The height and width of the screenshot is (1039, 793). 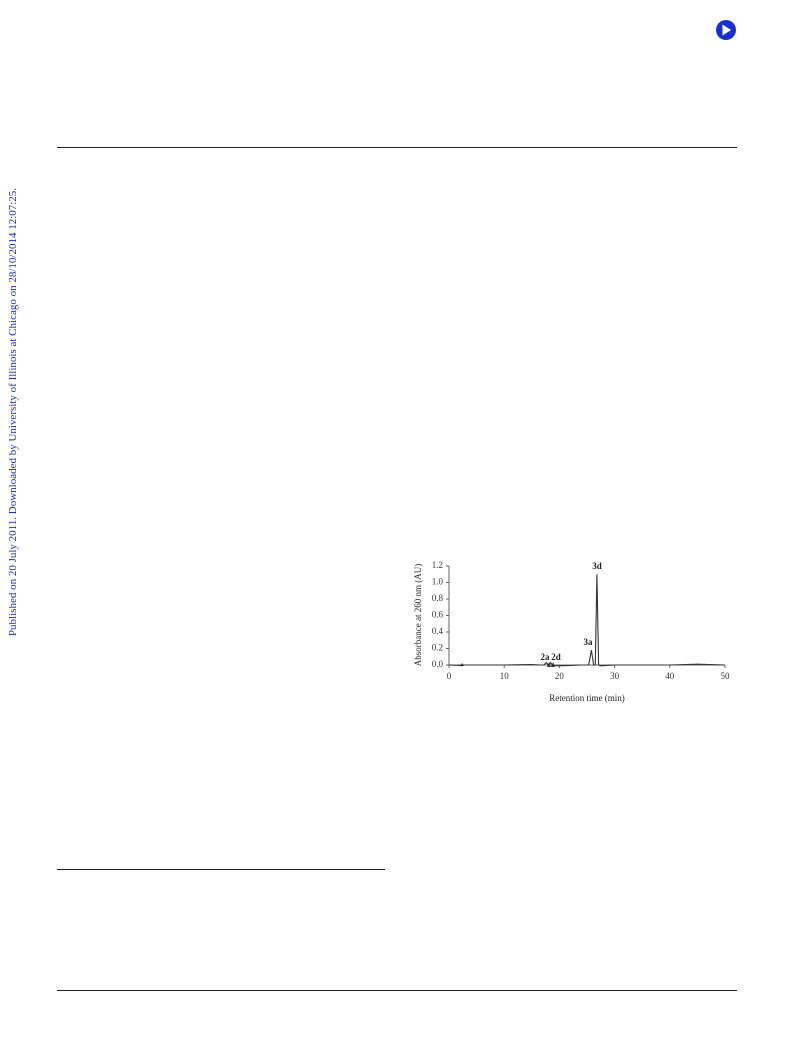 What do you see at coordinates (556, 657) in the screenshot?
I see `peak-label: 2d` at bounding box center [556, 657].